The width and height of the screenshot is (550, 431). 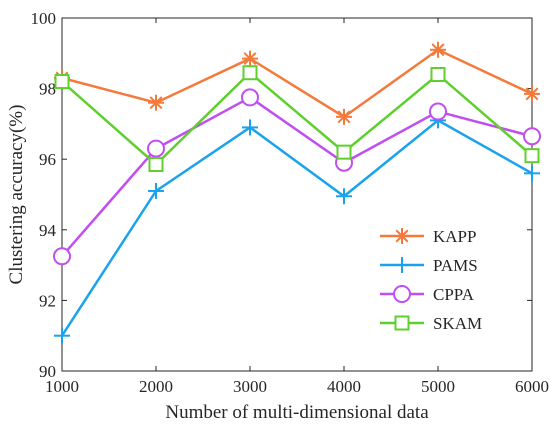 I want to click on legend-label-kapp: KAPP, so click(x=454, y=236).